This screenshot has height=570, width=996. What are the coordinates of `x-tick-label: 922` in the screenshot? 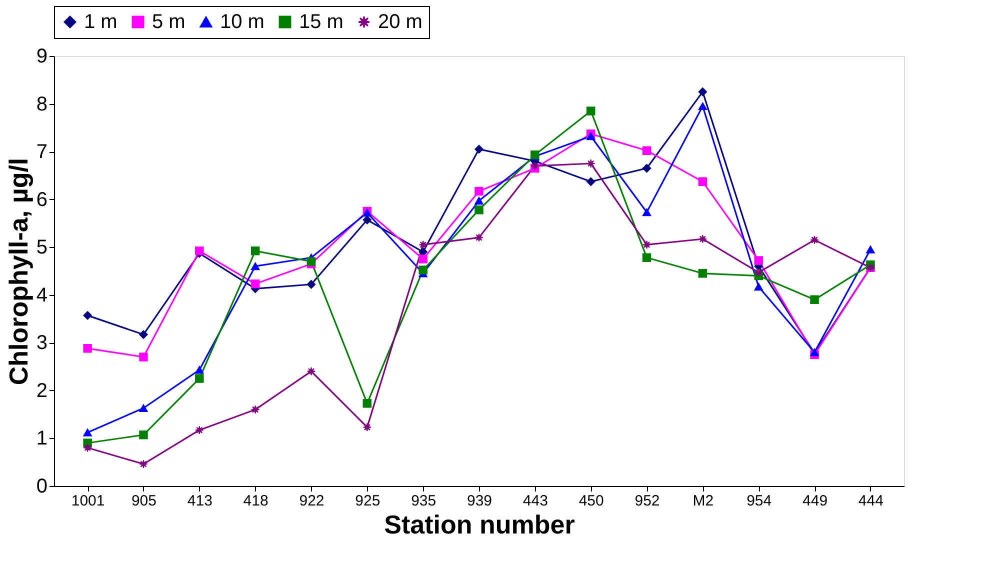 It's located at (311, 501).